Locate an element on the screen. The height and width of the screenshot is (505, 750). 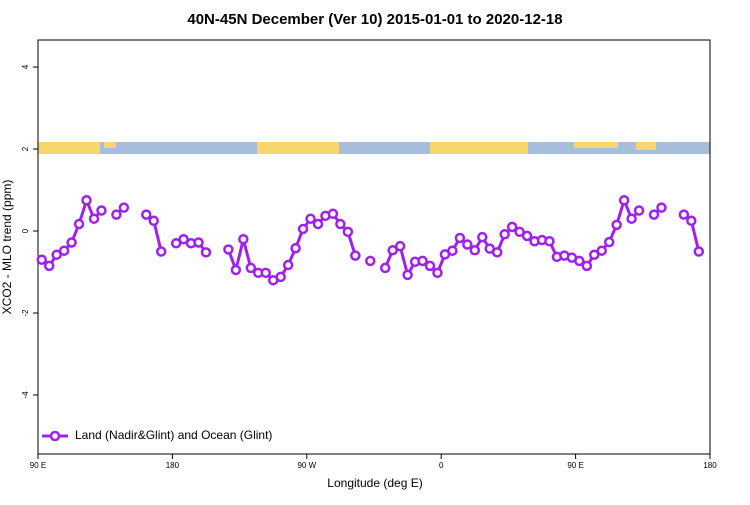
ocean-band is located at coordinates (374, 148).